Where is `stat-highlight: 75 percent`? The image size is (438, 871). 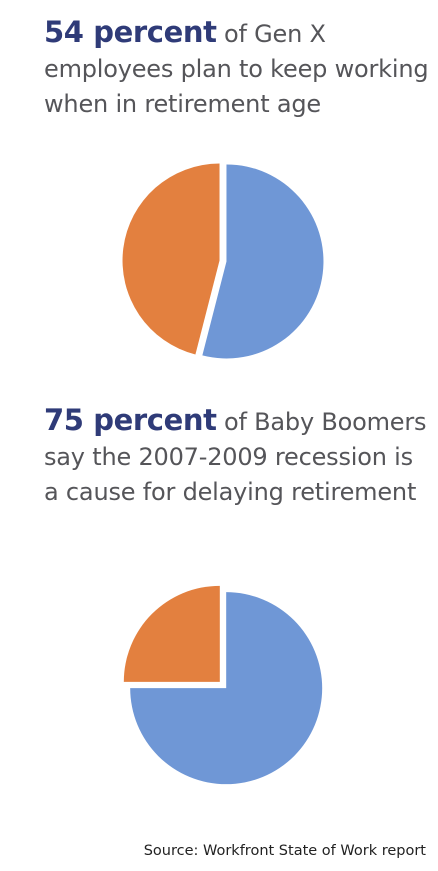 stat-highlight: 75 percent is located at coordinates (130, 420).